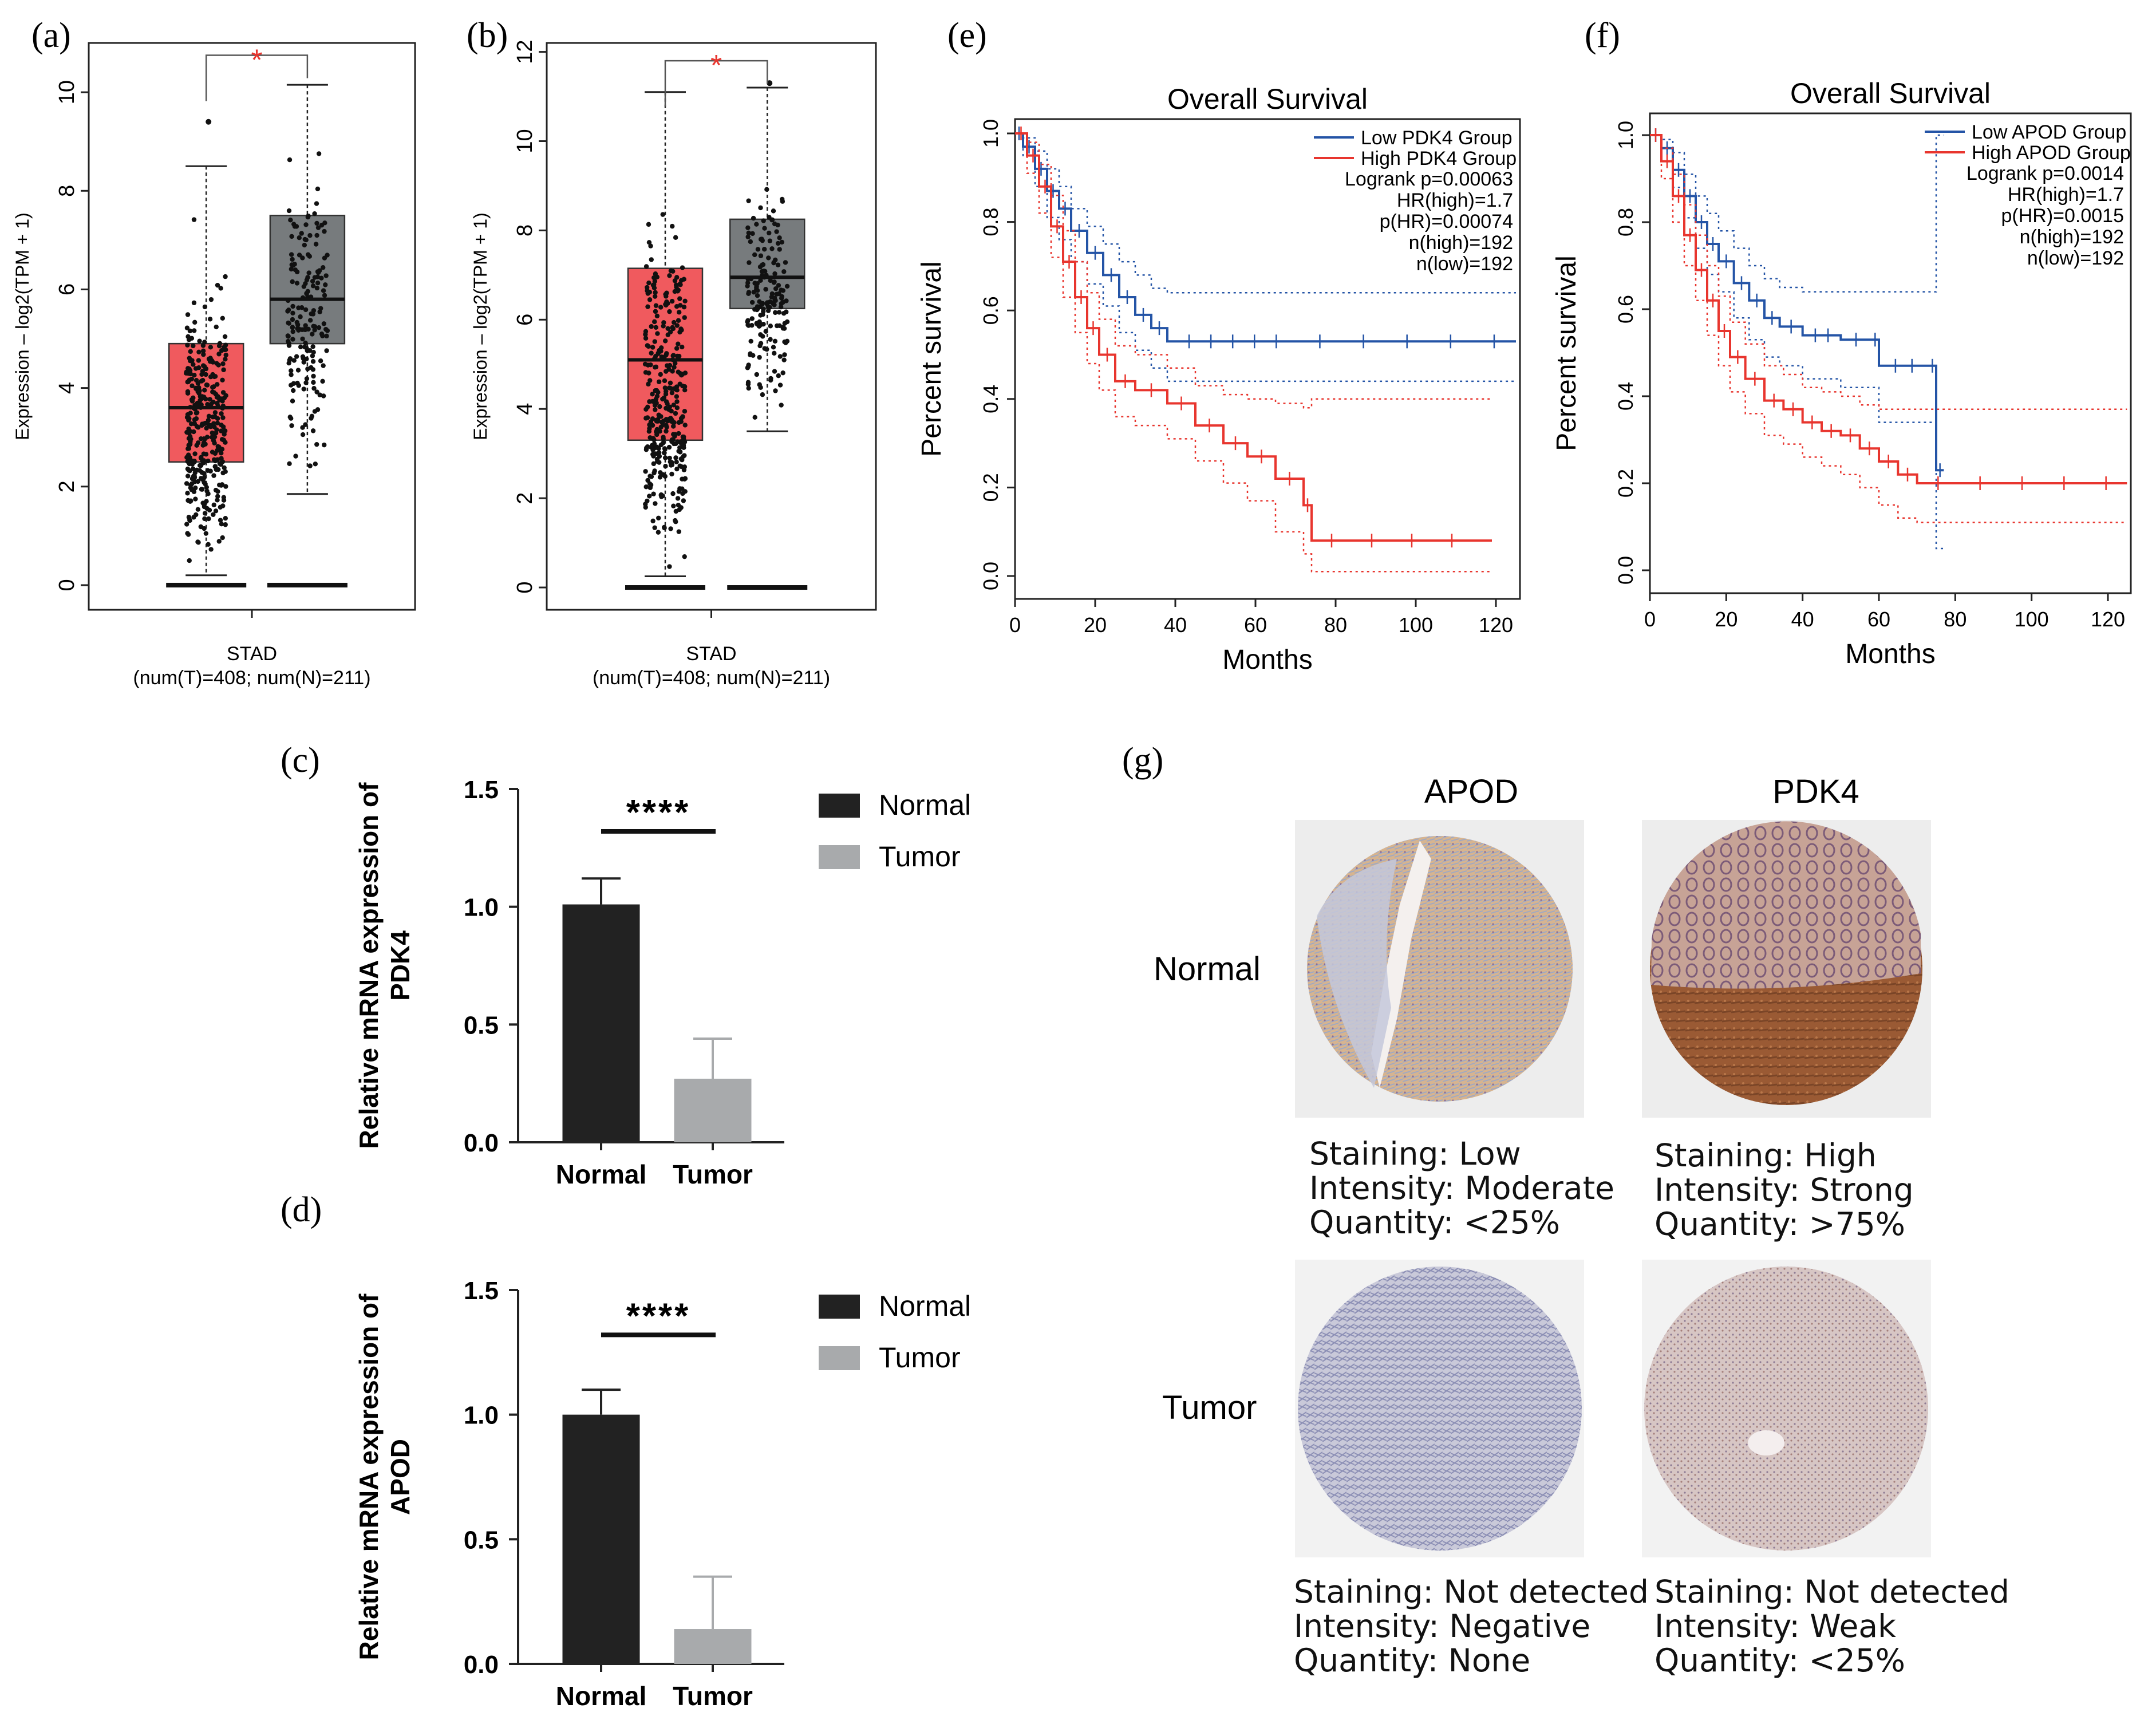 The width and height of the screenshot is (2156, 1716). I want to click on legend-label-1: High PDK4 Group, so click(1439, 158).